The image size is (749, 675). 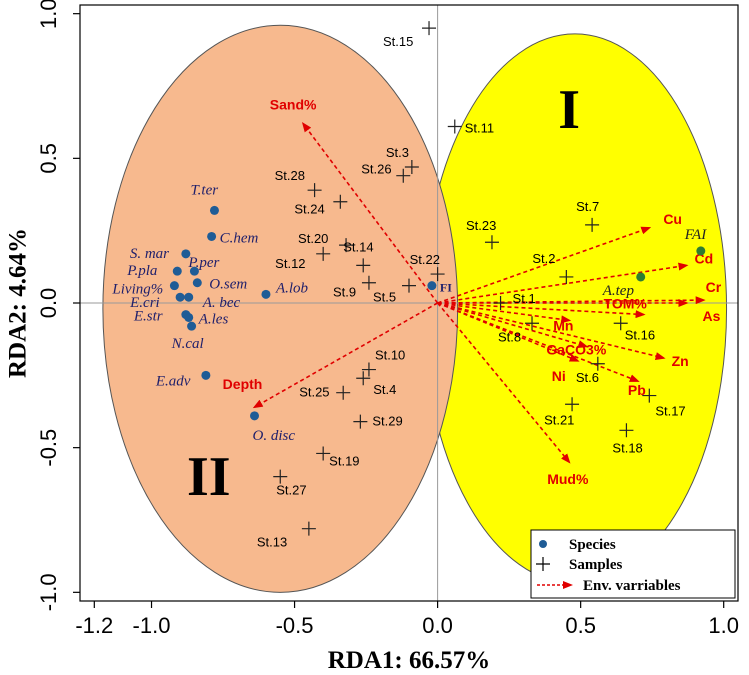 What do you see at coordinates (48, 303) in the screenshot?
I see `y-tick-label: 0.0` at bounding box center [48, 303].